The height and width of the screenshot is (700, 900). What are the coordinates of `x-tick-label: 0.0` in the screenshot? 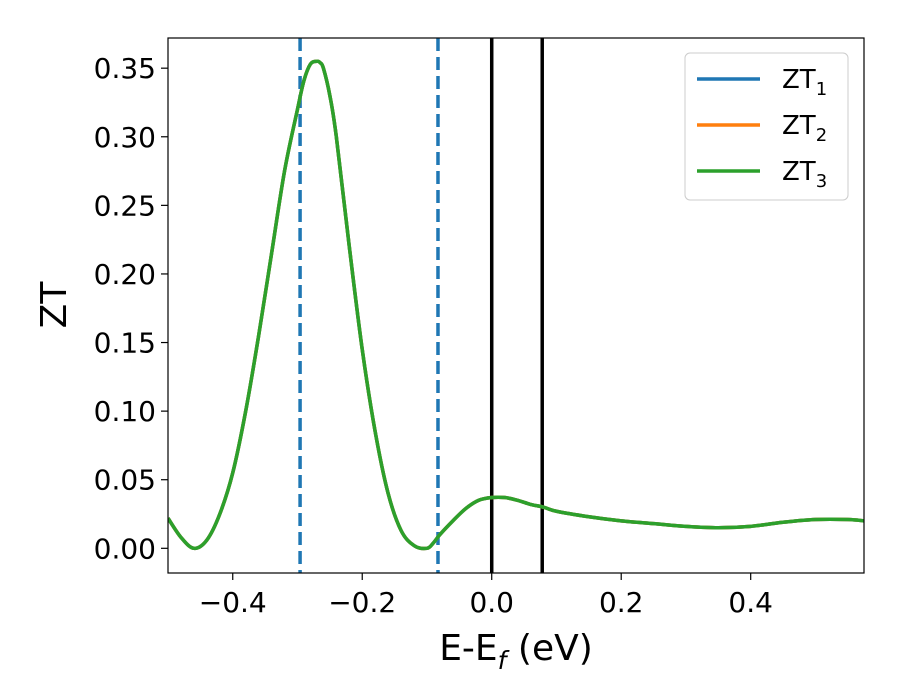 It's located at (491, 602).